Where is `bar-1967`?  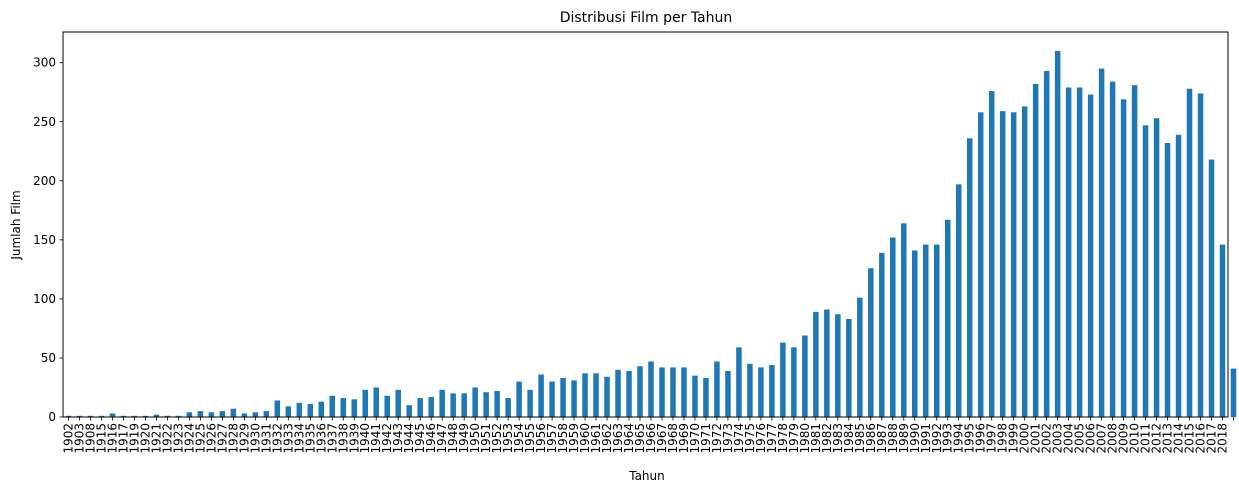
bar-1967 is located at coordinates (662, 392).